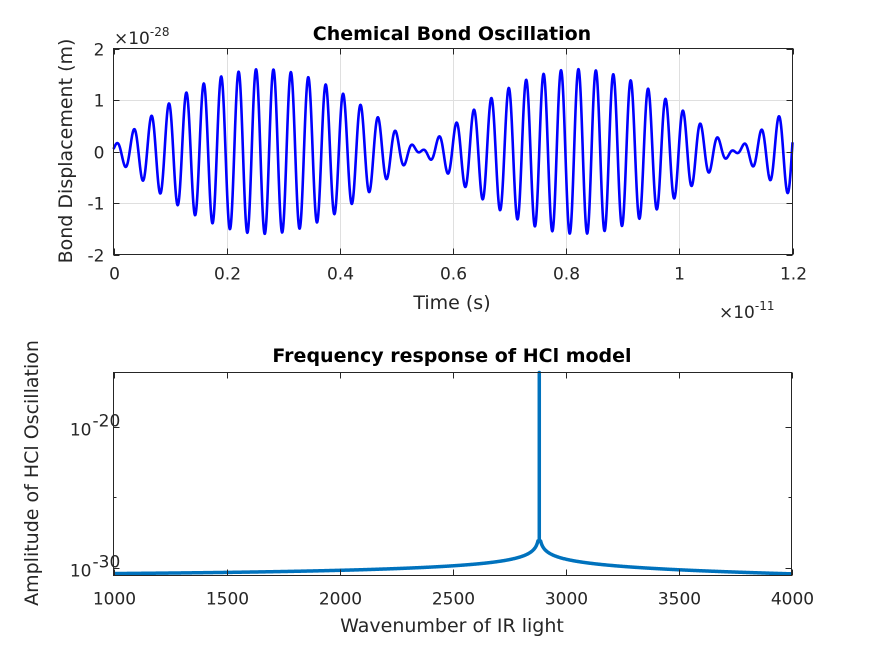 The width and height of the screenshot is (874, 655). Describe the element at coordinates (96, 205) in the screenshot. I see `top-plot-y-tick-label: -1` at that location.